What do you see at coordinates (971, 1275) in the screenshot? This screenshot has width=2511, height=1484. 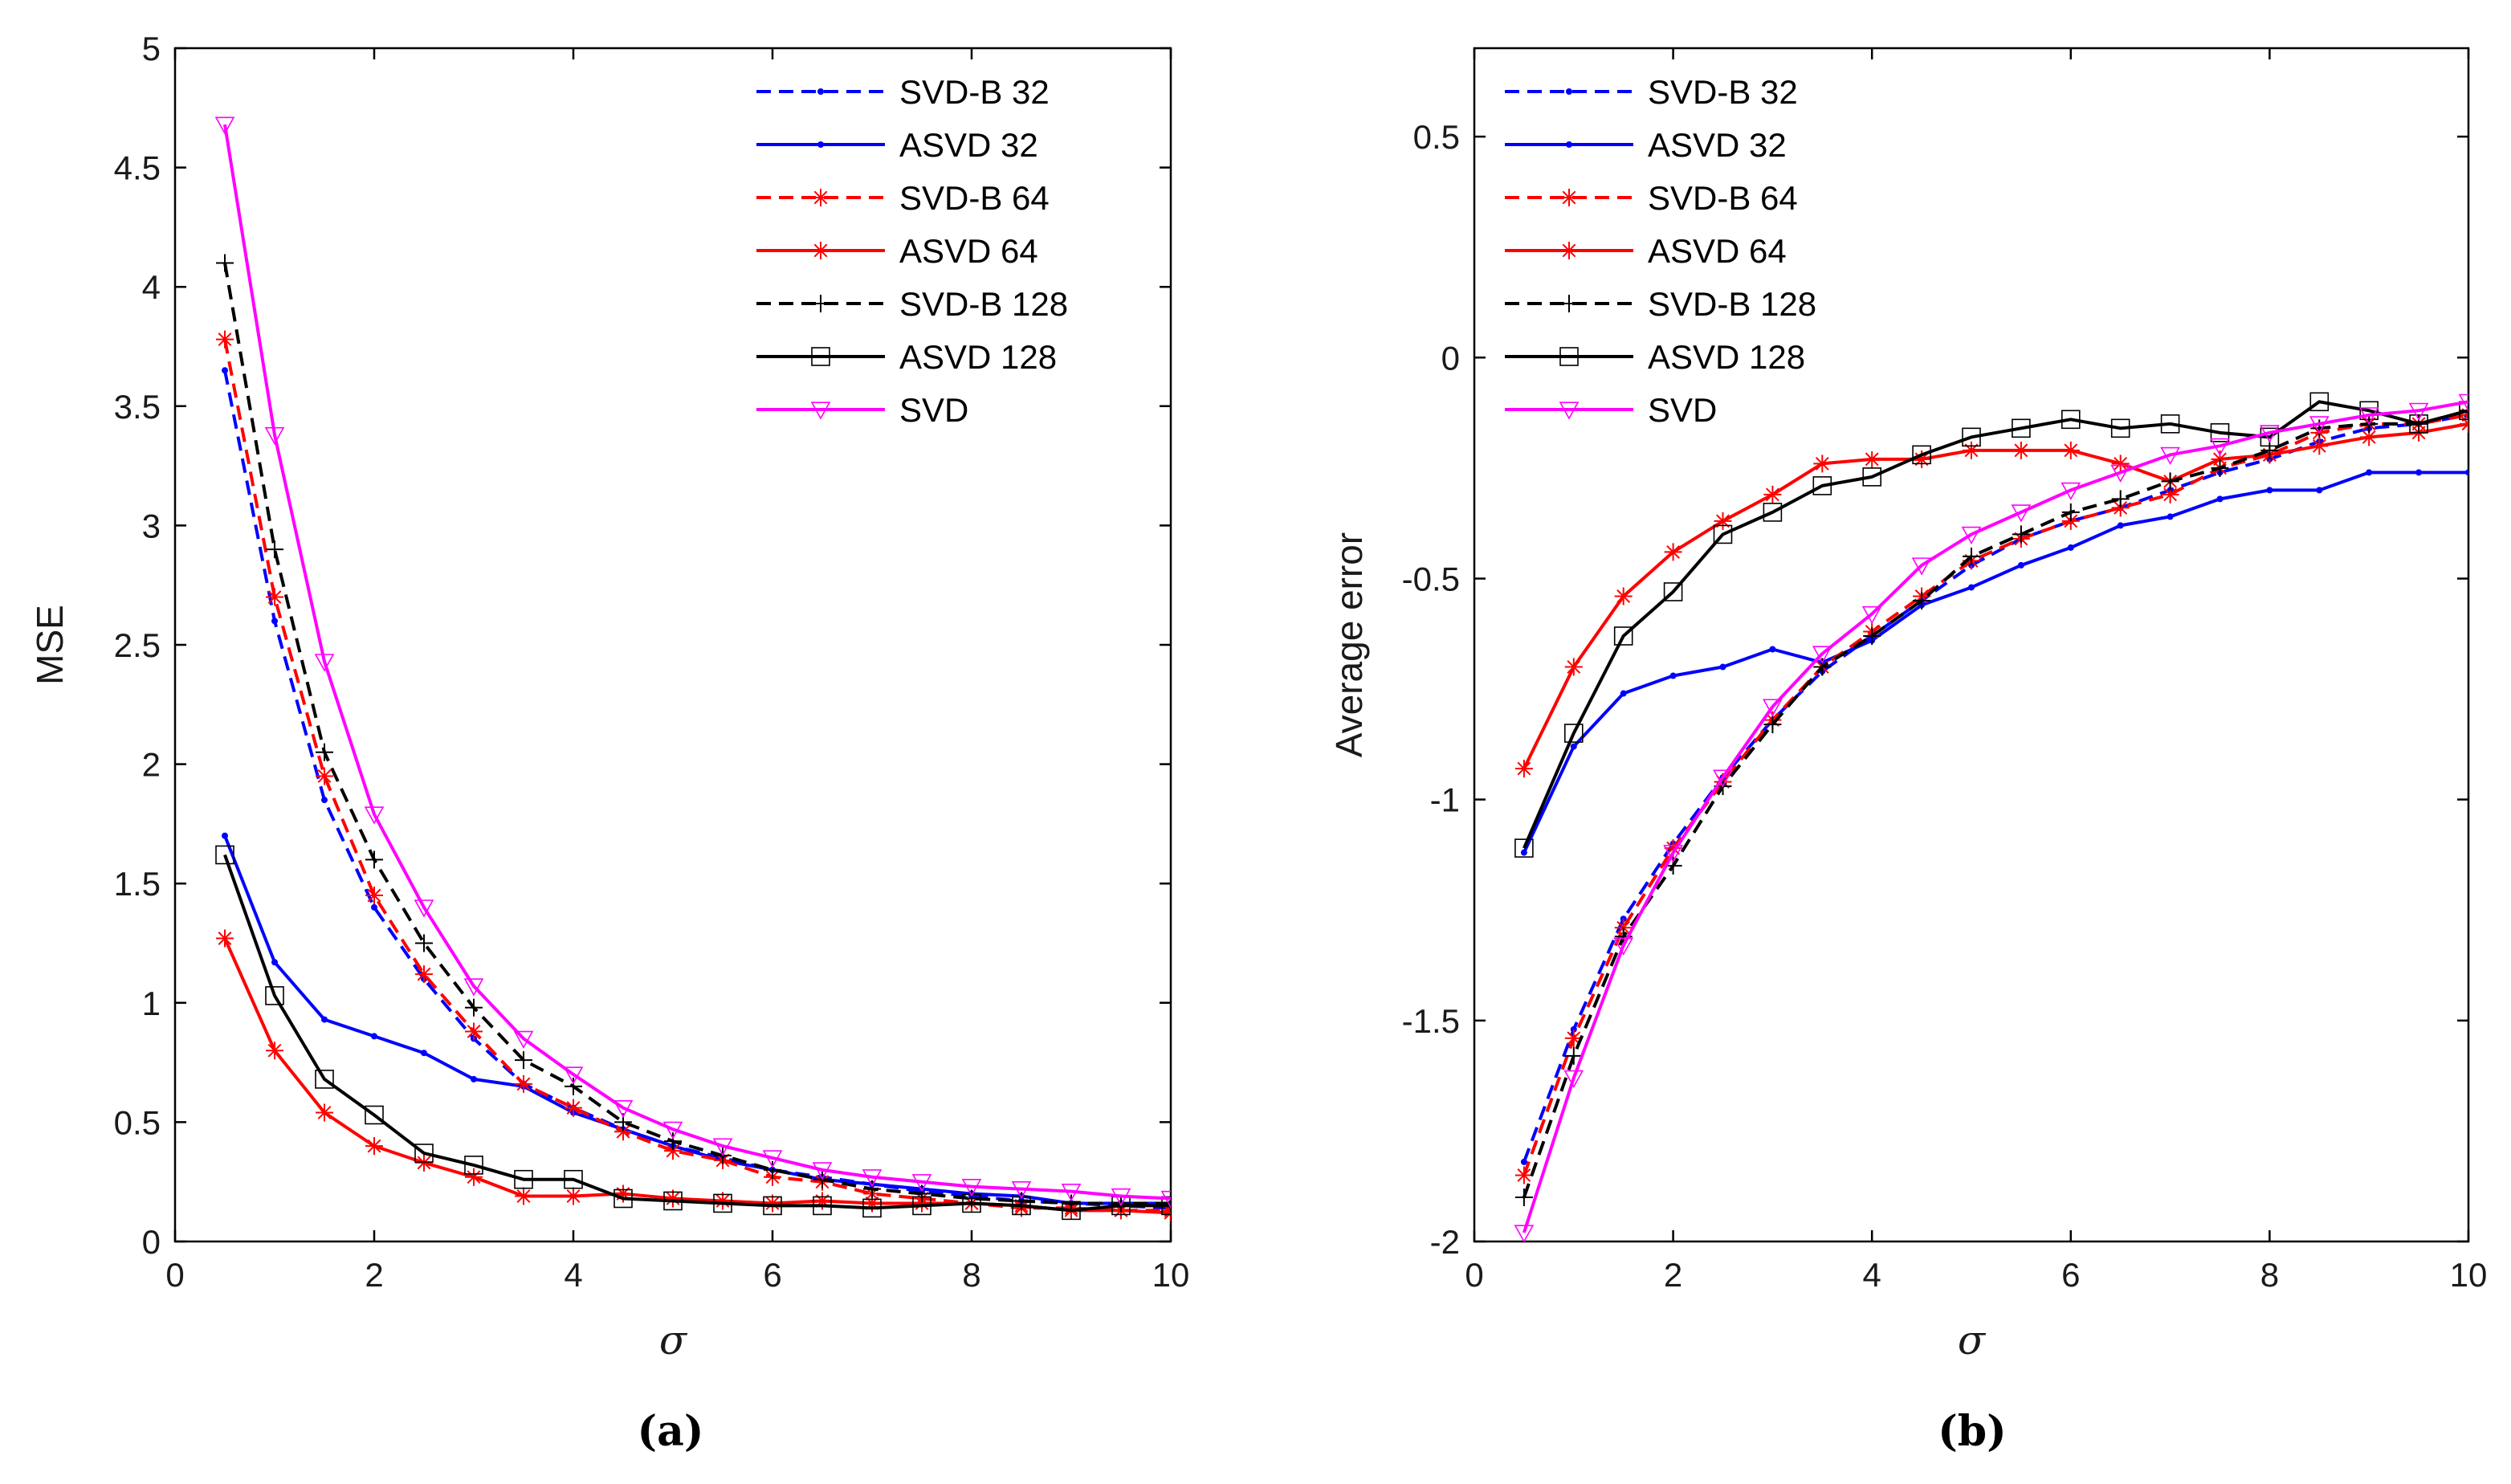 I see `panel-a-x-tick-label: 8` at bounding box center [971, 1275].